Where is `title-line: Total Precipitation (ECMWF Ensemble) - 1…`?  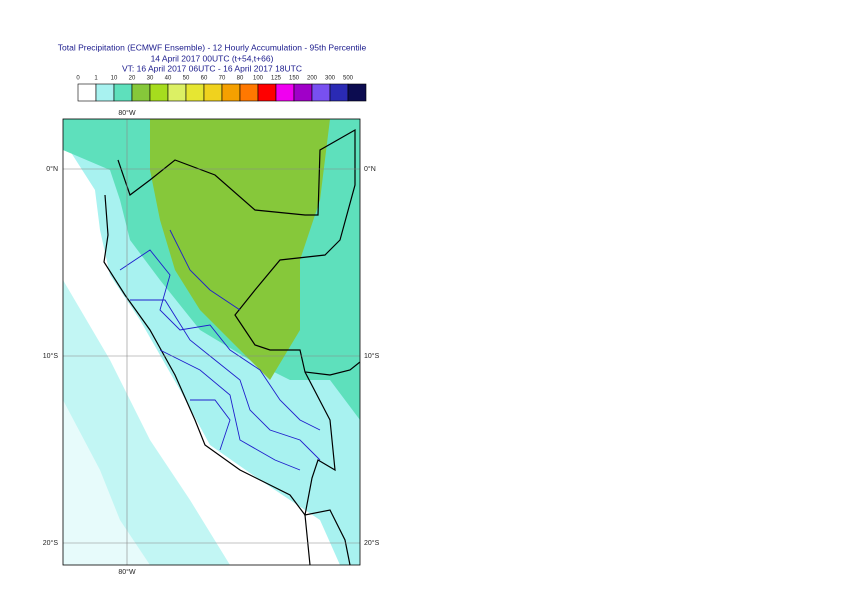 title-line: Total Precipitation (ECMWF Ensemble) - 1… is located at coordinates (212, 47).